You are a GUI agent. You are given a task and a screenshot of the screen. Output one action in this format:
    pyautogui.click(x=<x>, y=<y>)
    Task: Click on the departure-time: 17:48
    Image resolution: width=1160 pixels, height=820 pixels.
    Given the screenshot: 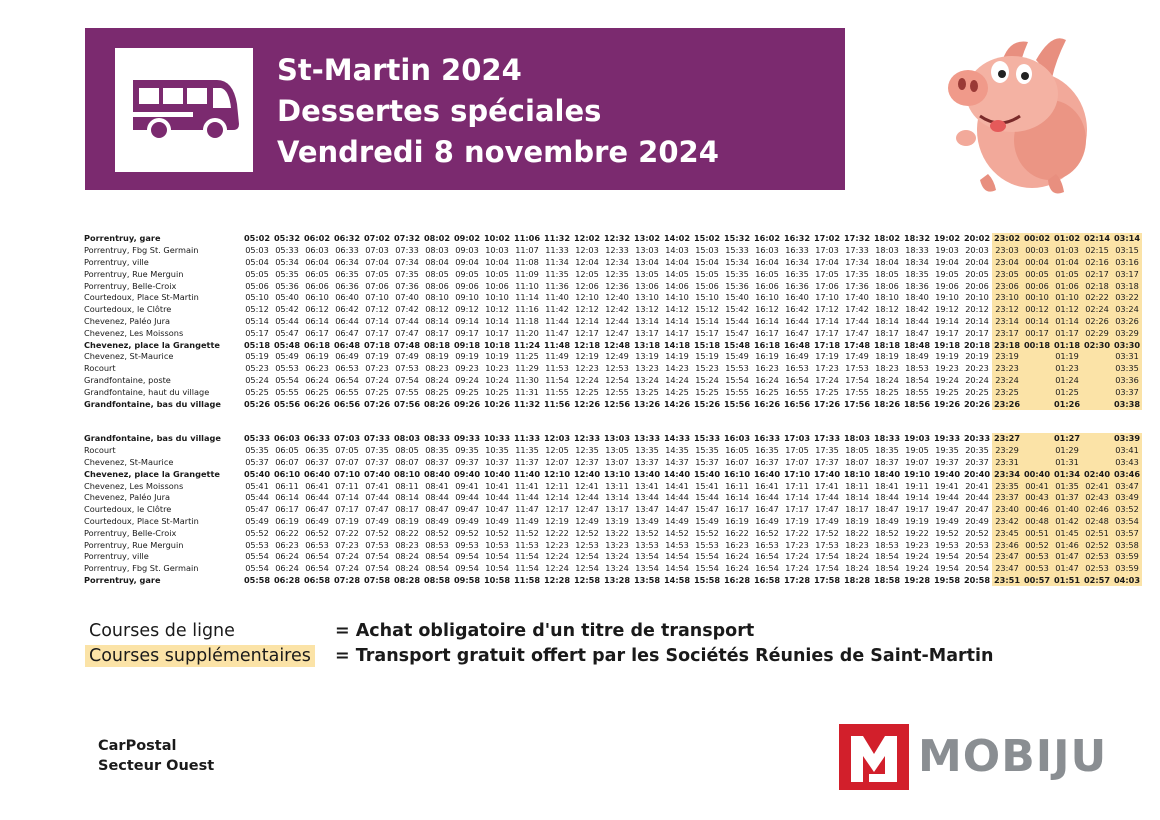 What is the action you would take?
    pyautogui.click(x=857, y=344)
    